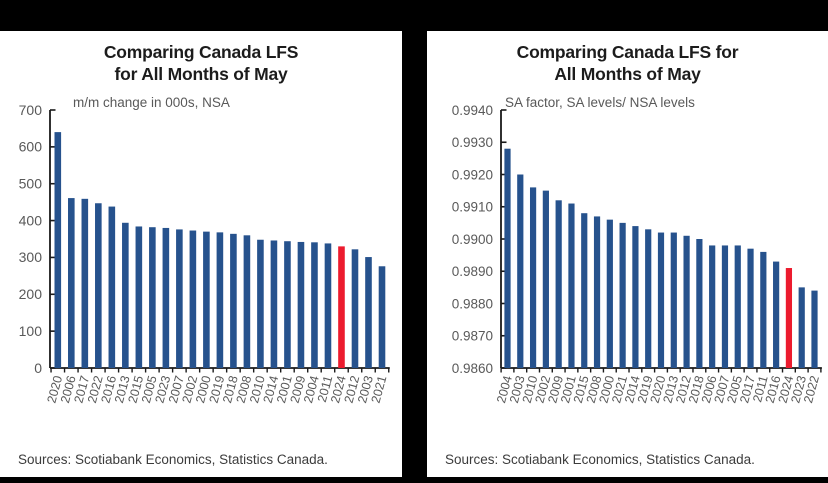 The image size is (828, 483). Describe the element at coordinates (31, 110) in the screenshot. I see `y-tick-label: 700` at that location.